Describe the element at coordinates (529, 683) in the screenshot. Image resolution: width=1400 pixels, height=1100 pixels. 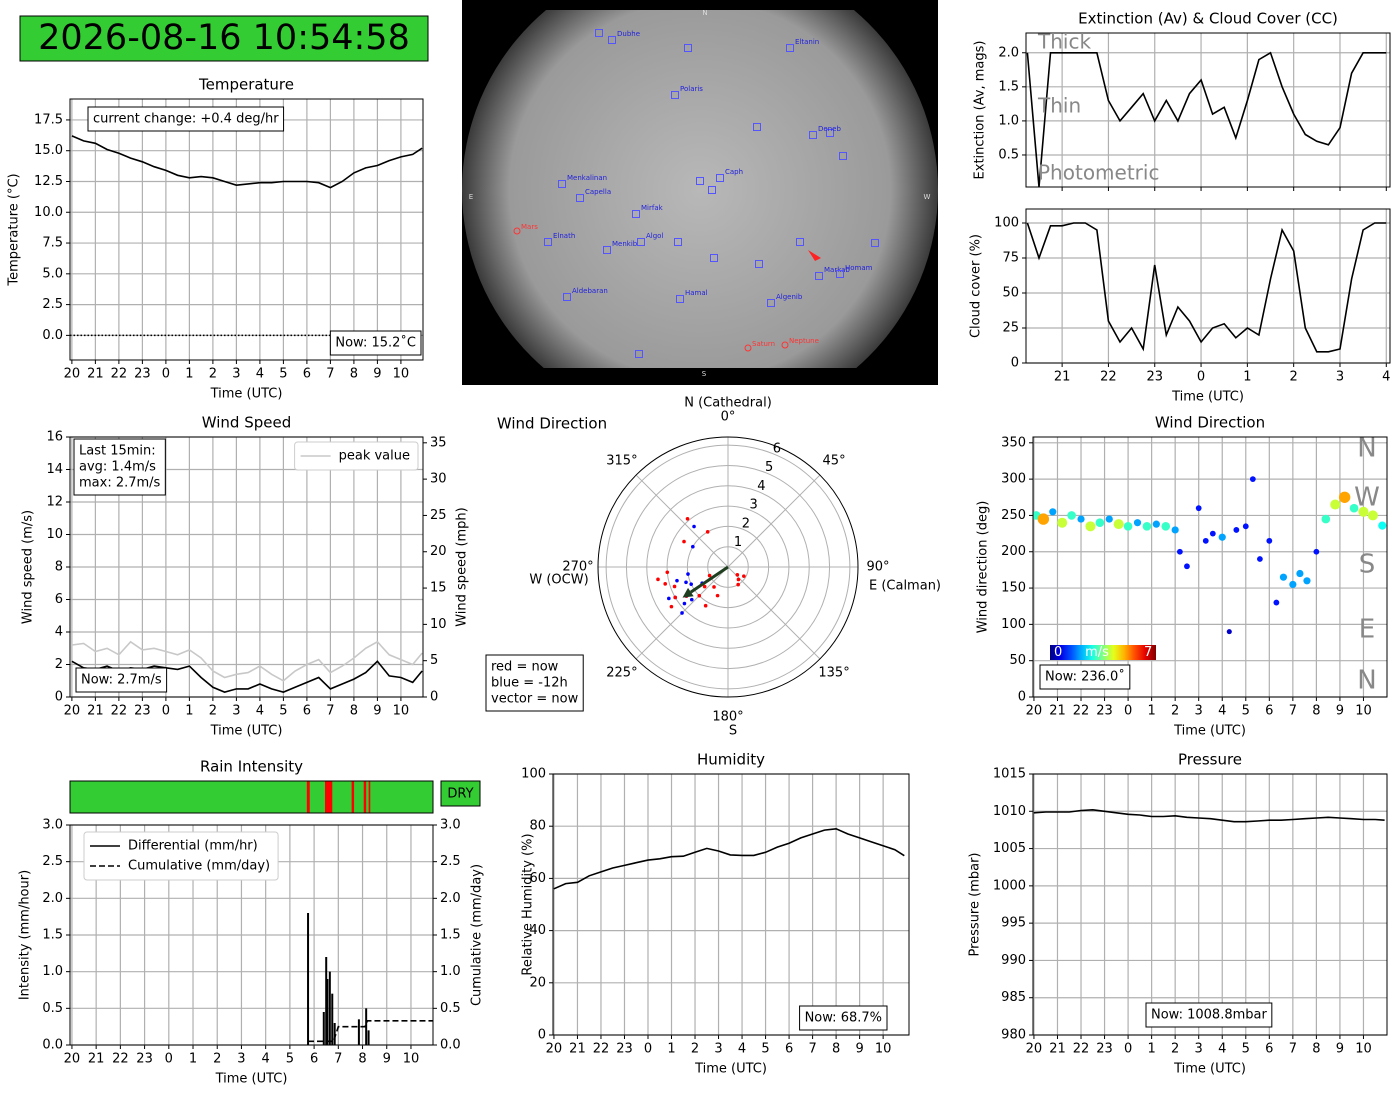
I see `annotation-text: blue = -12h` at that location.